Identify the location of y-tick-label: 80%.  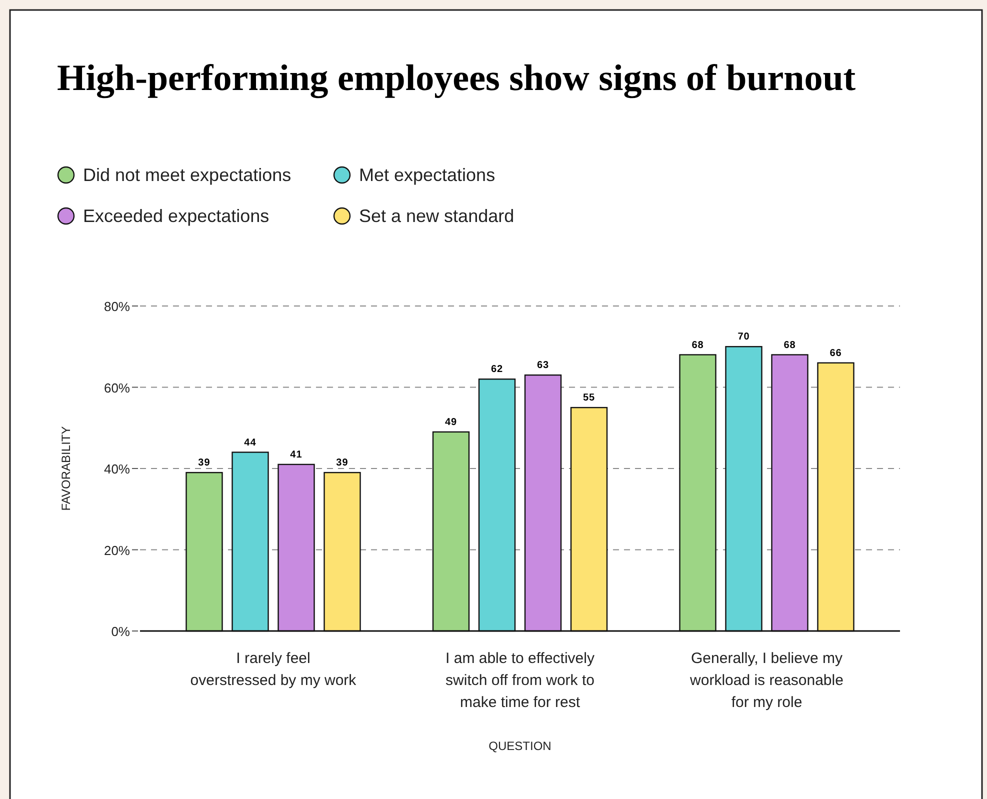
(117, 306).